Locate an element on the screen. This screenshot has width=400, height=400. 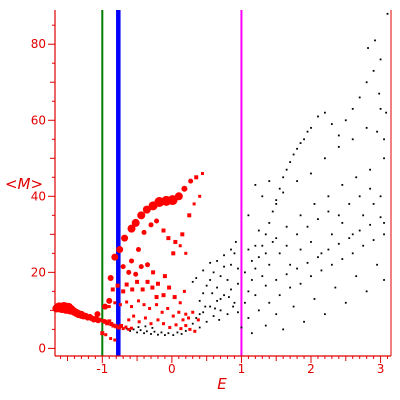
x-tick-label: 1 is located at coordinates (242, 369).